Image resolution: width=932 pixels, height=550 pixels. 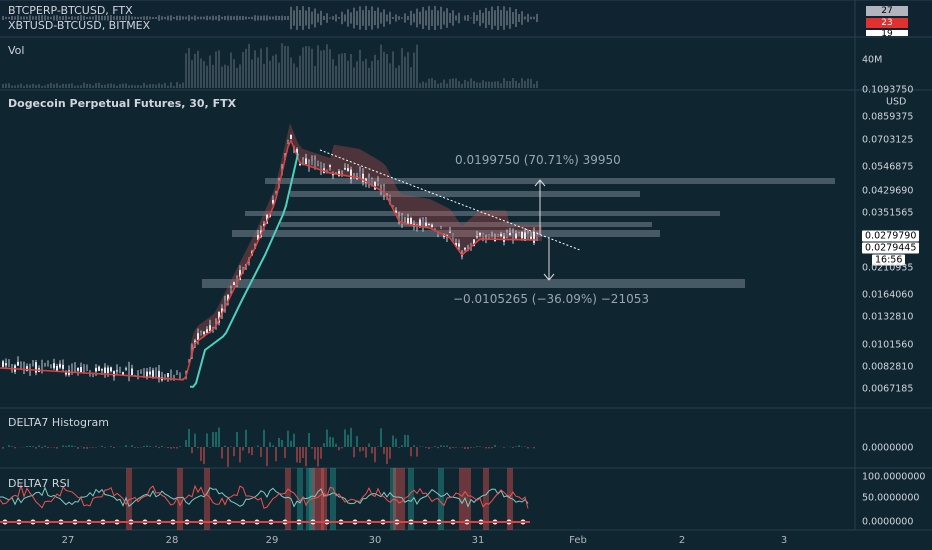 What do you see at coordinates (888, 90) in the screenshot?
I see `price-label: 0.1093750` at bounding box center [888, 90].